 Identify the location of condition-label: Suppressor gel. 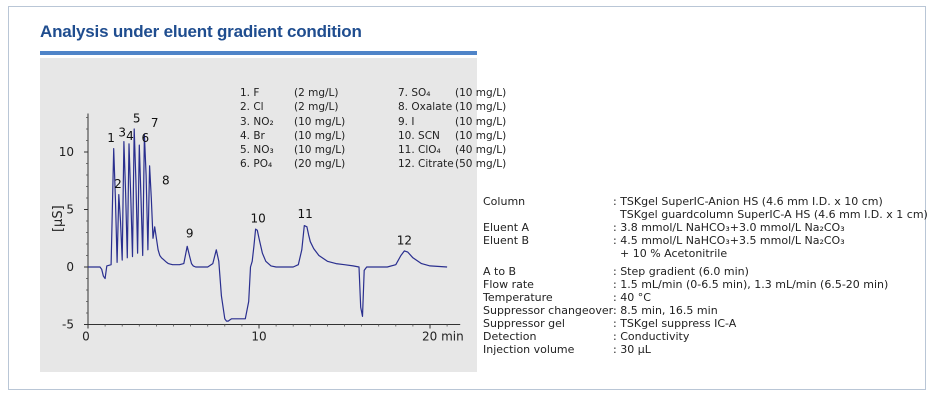
(524, 323).